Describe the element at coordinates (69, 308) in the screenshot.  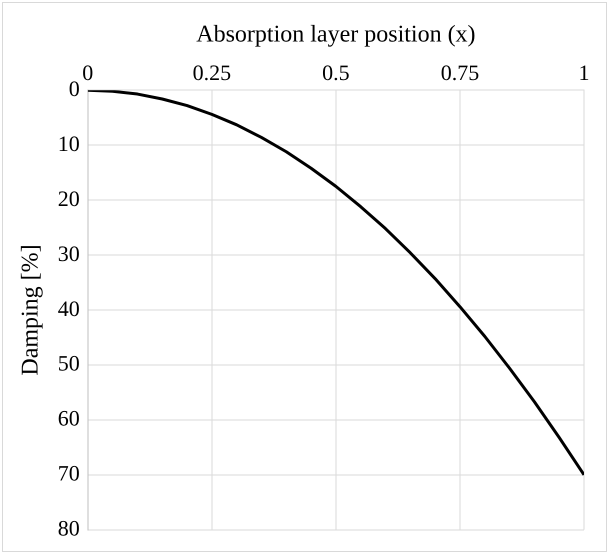
I see `y-tick-label: 40` at that location.